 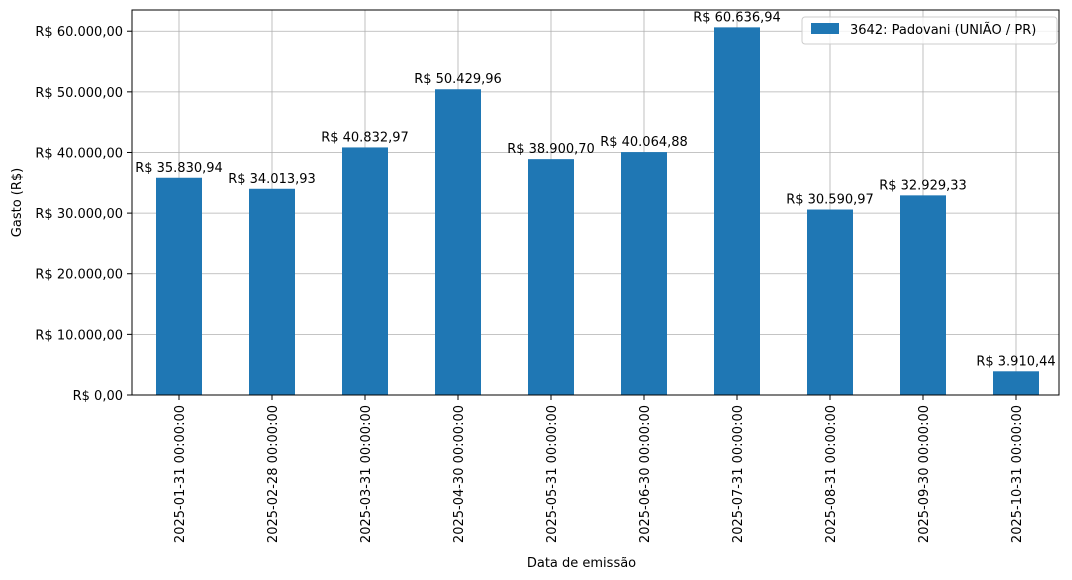 I want to click on x-tick-label: 2025-05-31 00:00:00, so click(x=552, y=474).